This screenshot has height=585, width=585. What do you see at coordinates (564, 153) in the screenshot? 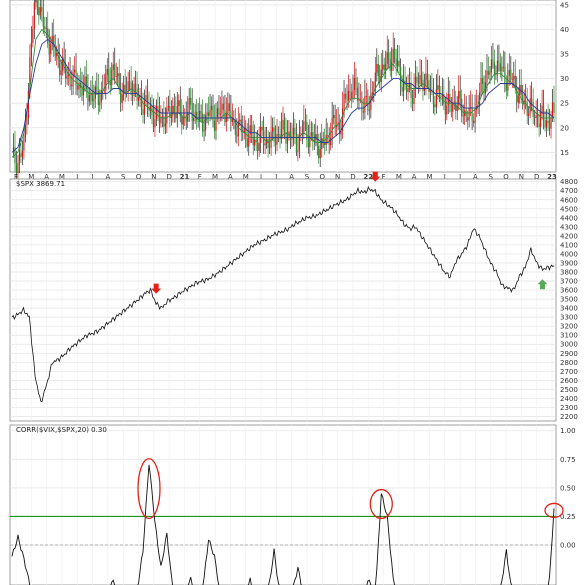
I see `vix-tick-label: 15` at bounding box center [564, 153].